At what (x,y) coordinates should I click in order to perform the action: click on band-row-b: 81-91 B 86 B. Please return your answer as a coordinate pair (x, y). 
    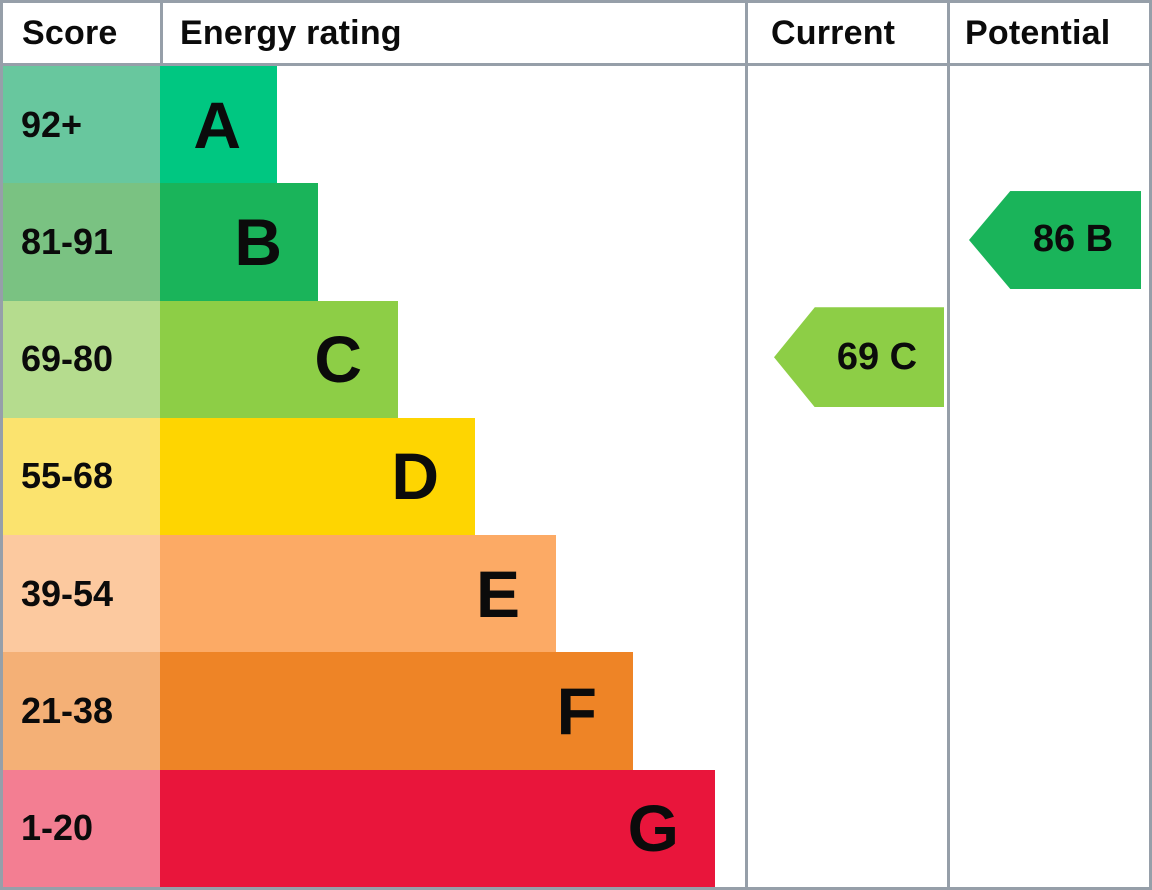
    Looking at the image, I should click on (576, 242).